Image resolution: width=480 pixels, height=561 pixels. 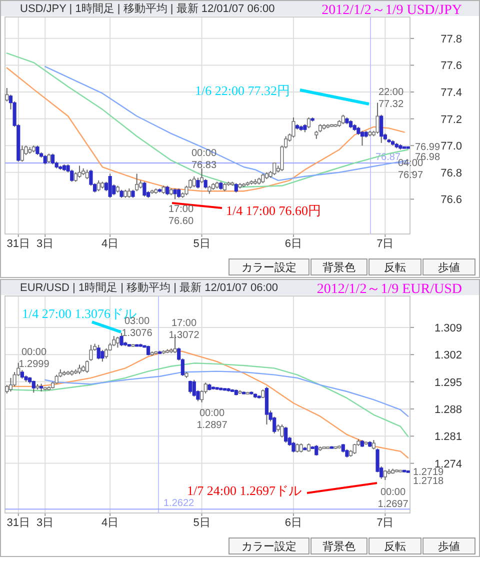 What do you see at coordinates (226, 393) in the screenshot?
I see `line-series` at bounding box center [226, 393].